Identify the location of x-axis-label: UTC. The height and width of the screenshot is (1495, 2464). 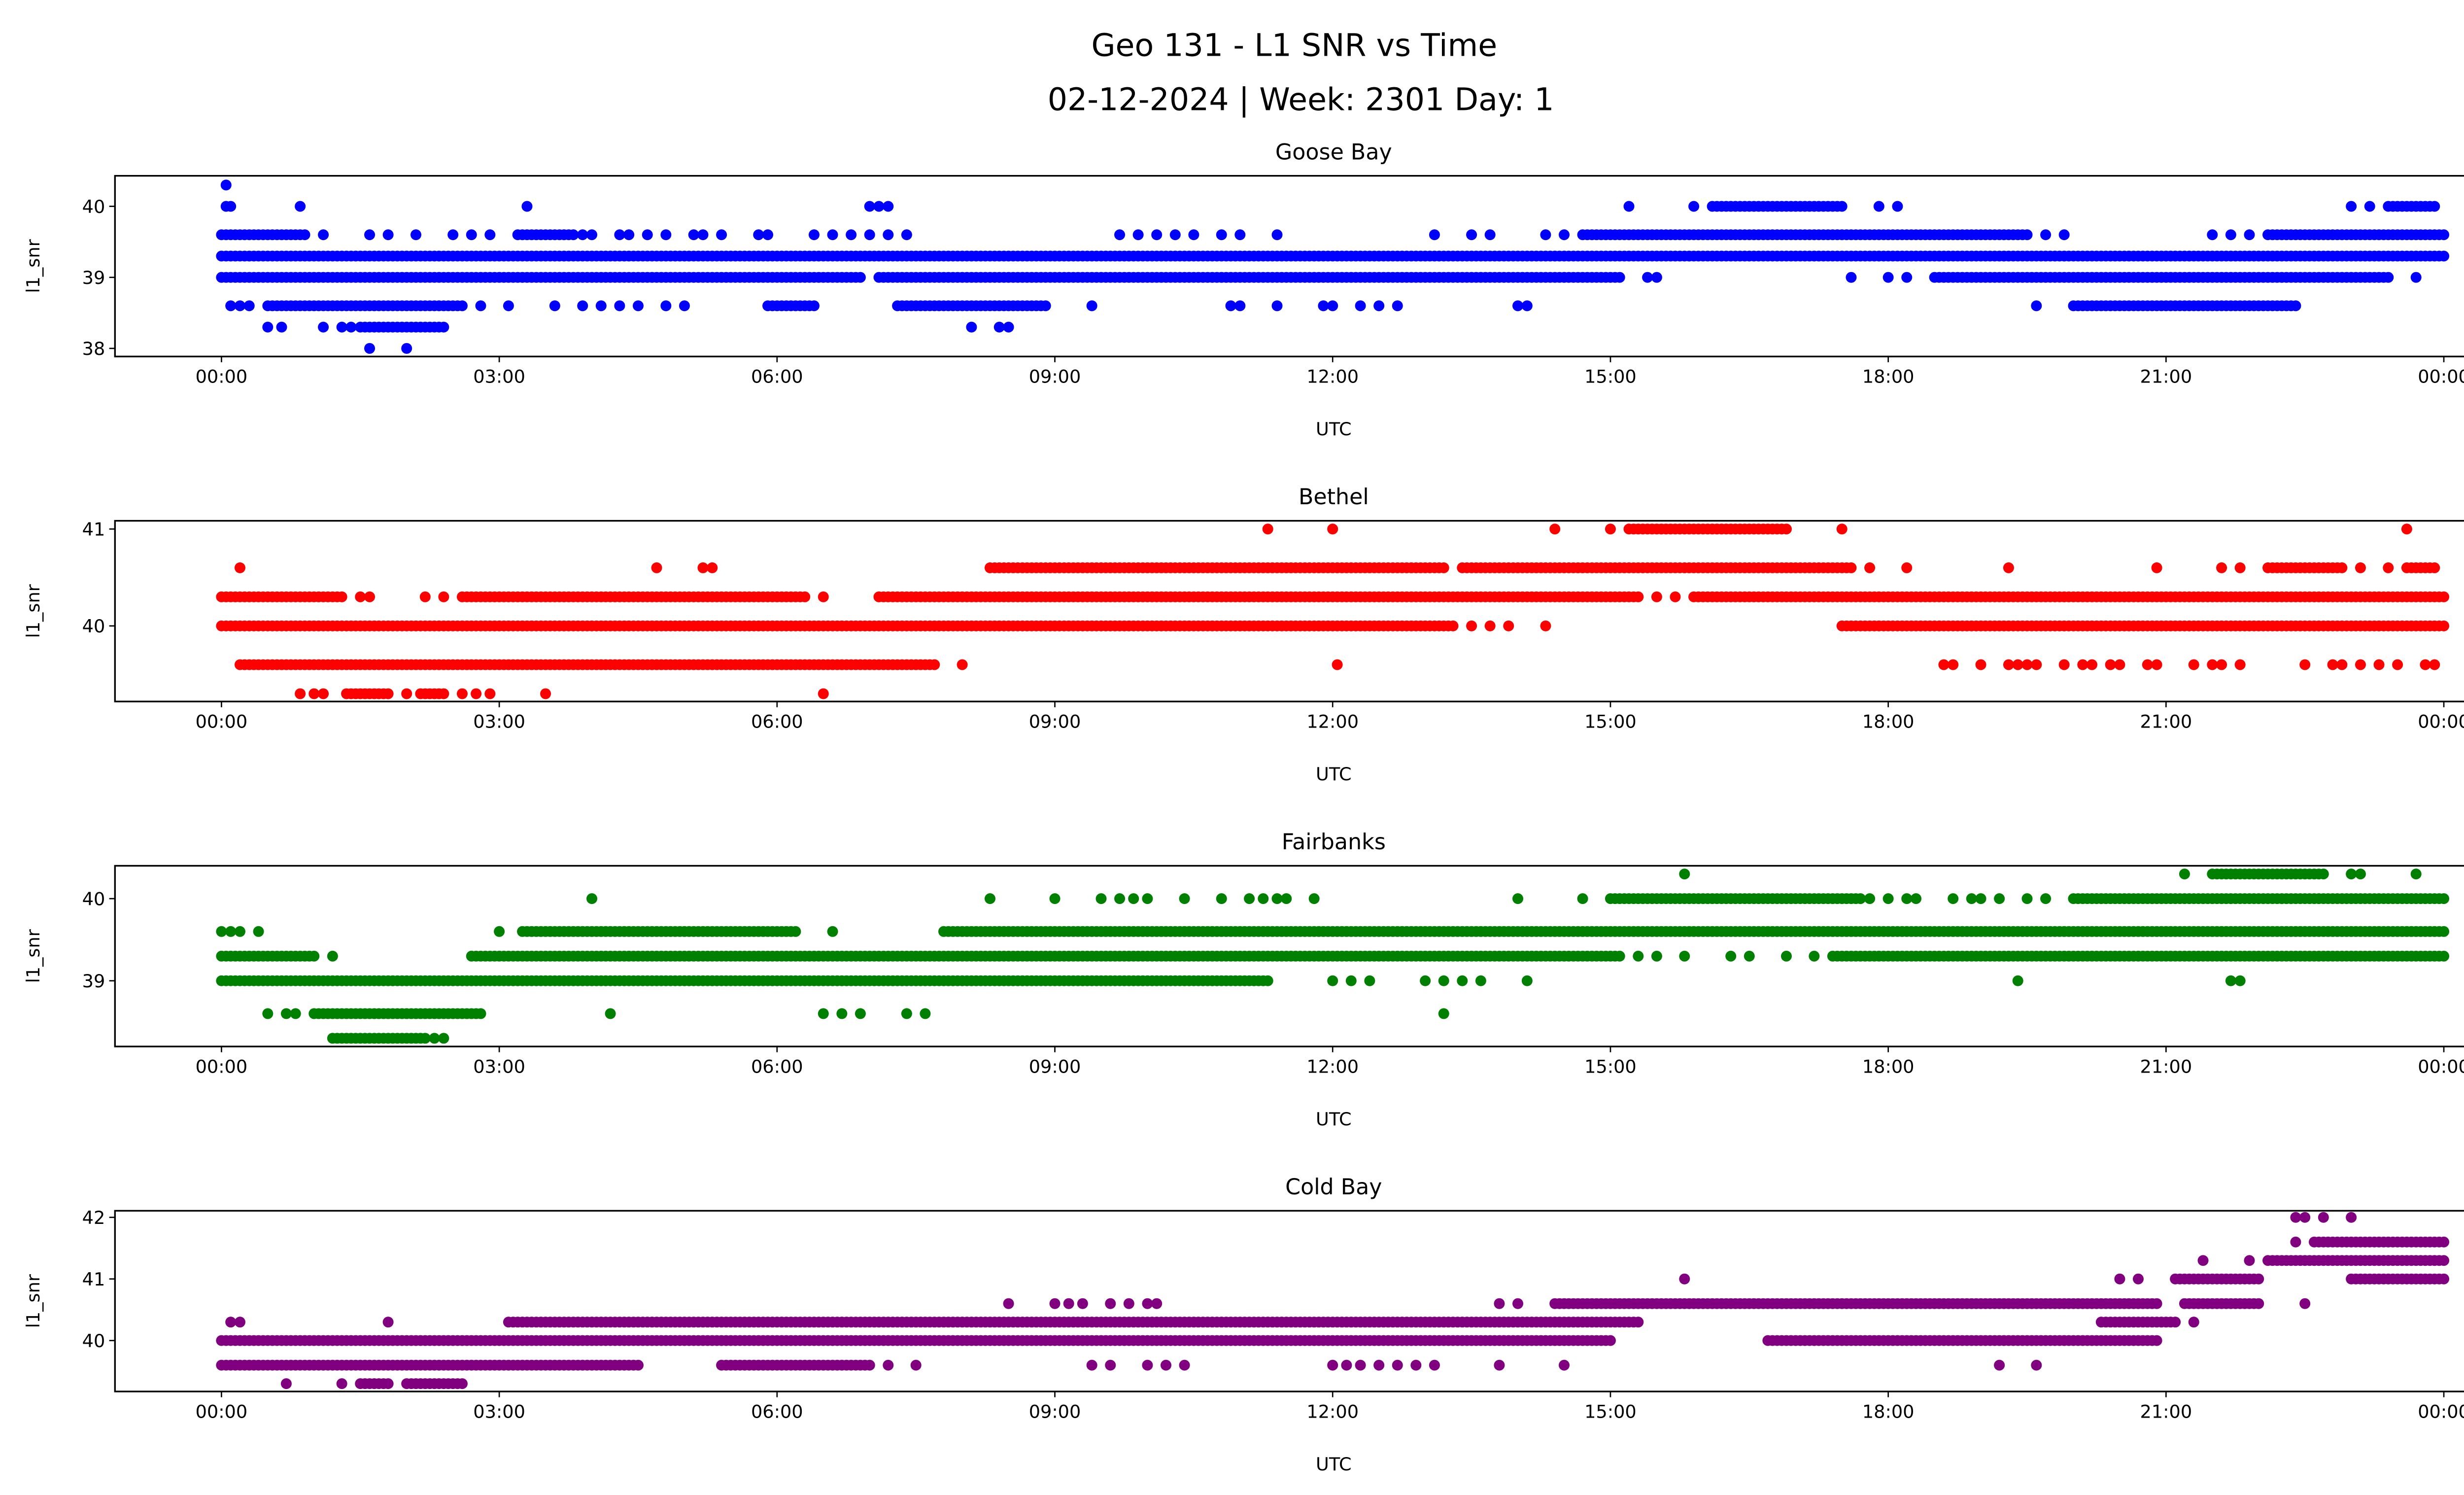
(1334, 1464).